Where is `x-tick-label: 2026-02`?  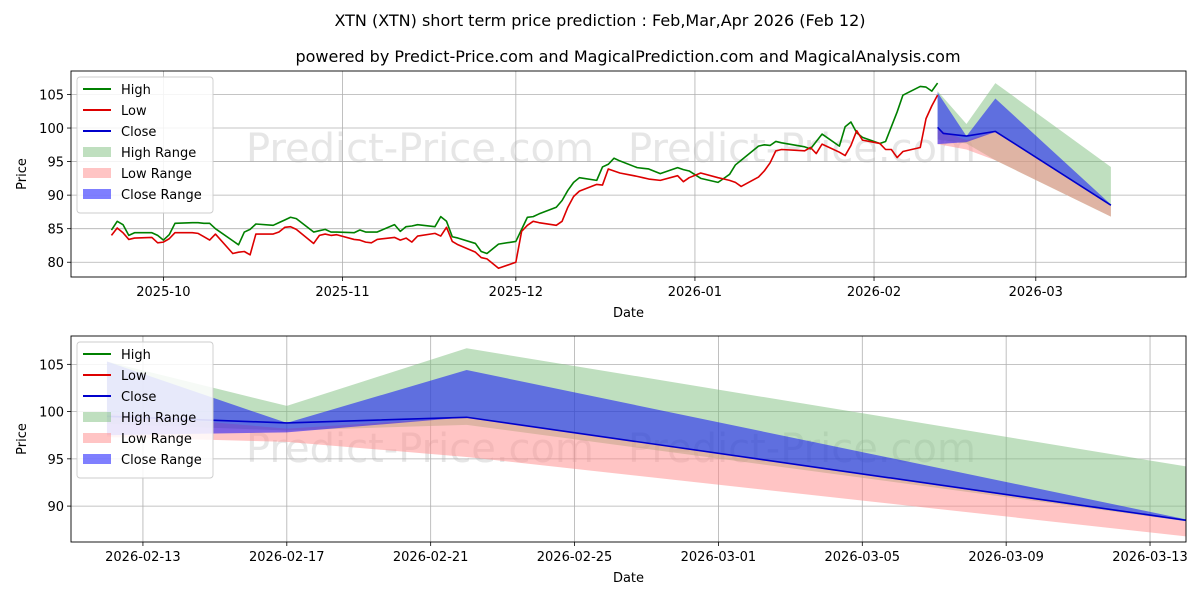
x-tick-label: 2026-02 is located at coordinates (874, 292).